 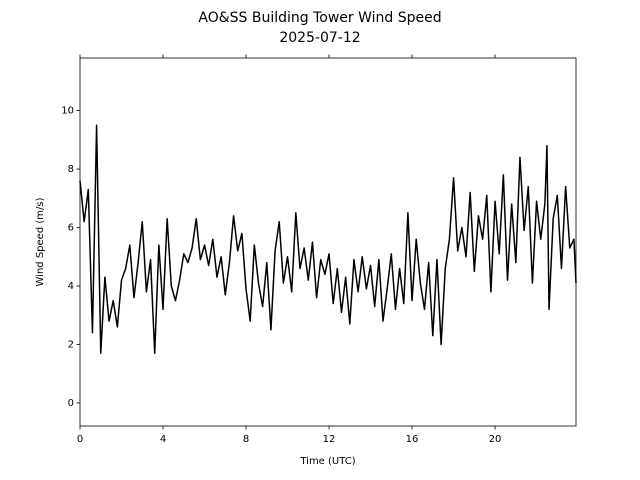 I want to click on y-tick-label: 4, so click(x=71, y=286).